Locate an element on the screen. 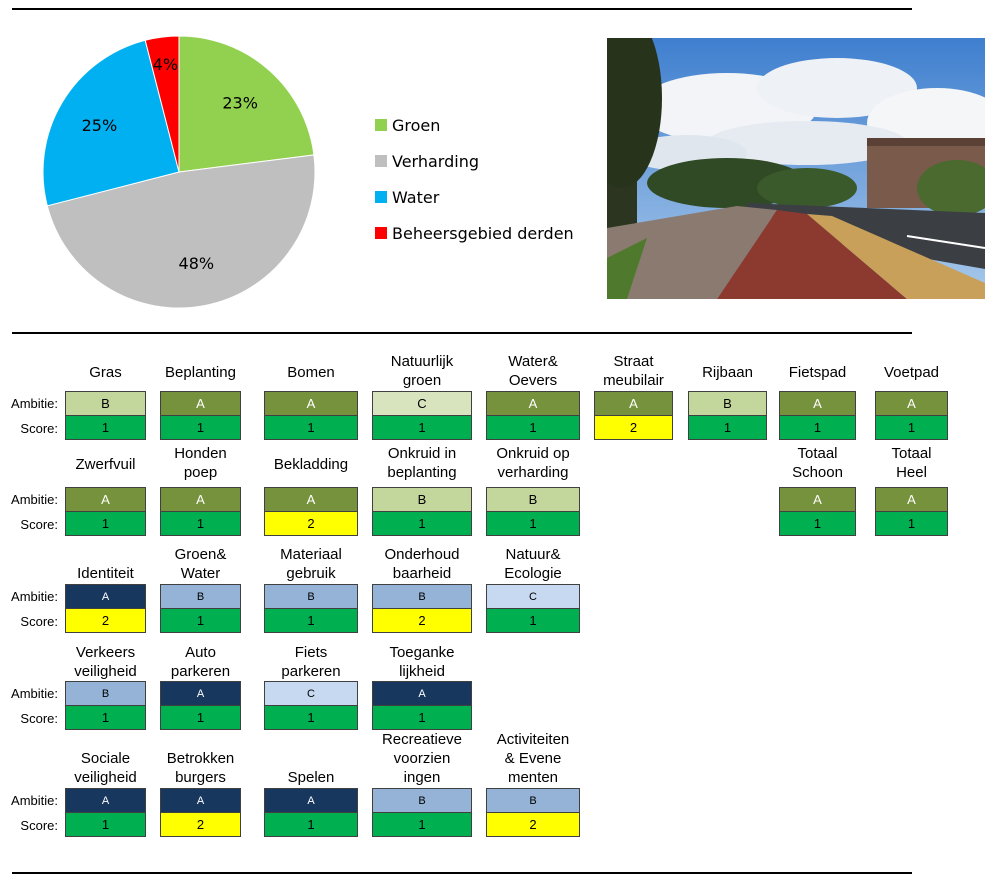 This screenshot has height=882, width=994. card-label-line: Beplanting is located at coordinates (200, 372).